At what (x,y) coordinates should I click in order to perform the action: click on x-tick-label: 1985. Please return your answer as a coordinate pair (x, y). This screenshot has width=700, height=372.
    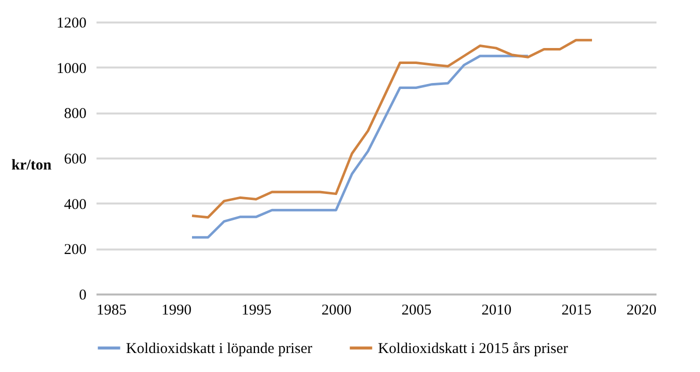
    Looking at the image, I should click on (111, 310).